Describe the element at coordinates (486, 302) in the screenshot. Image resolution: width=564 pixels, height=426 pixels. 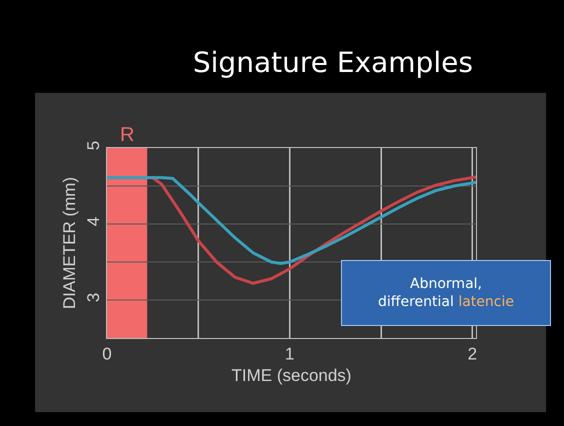
I see `annotation: latencie` at that location.